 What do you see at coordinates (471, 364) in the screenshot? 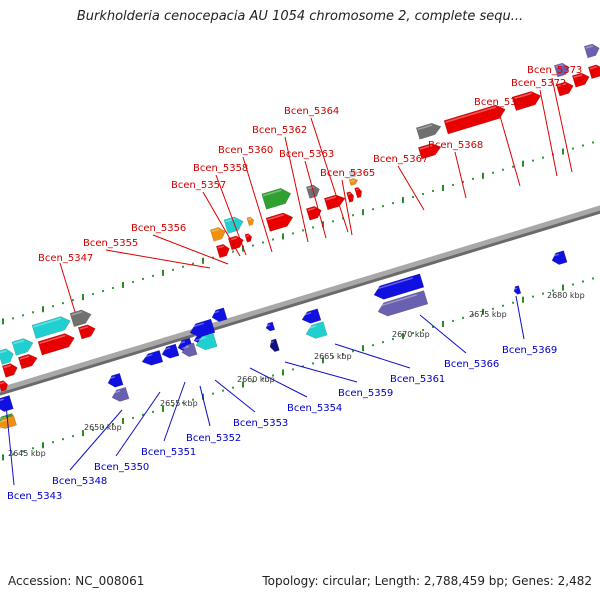
I see `gene-label-bcen-5366: Bcen_5366` at bounding box center [471, 364].